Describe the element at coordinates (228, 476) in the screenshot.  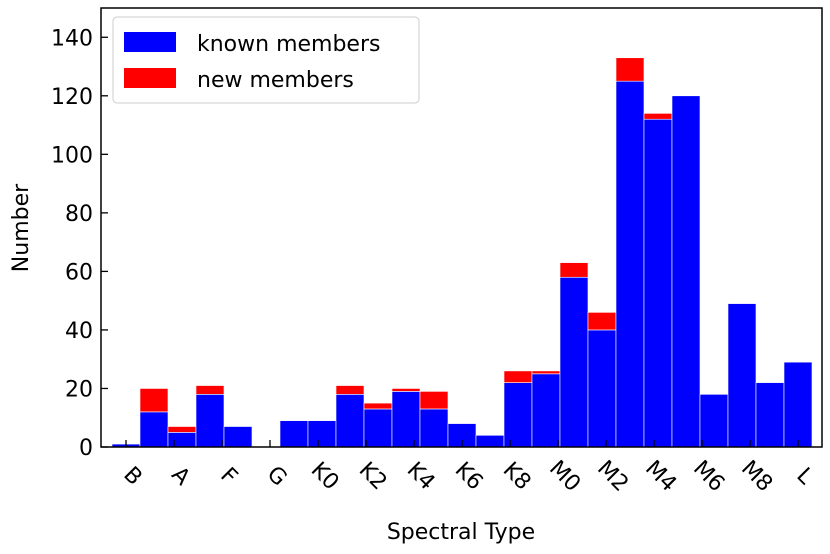
I see `x-tick-label-2: F` at that location.